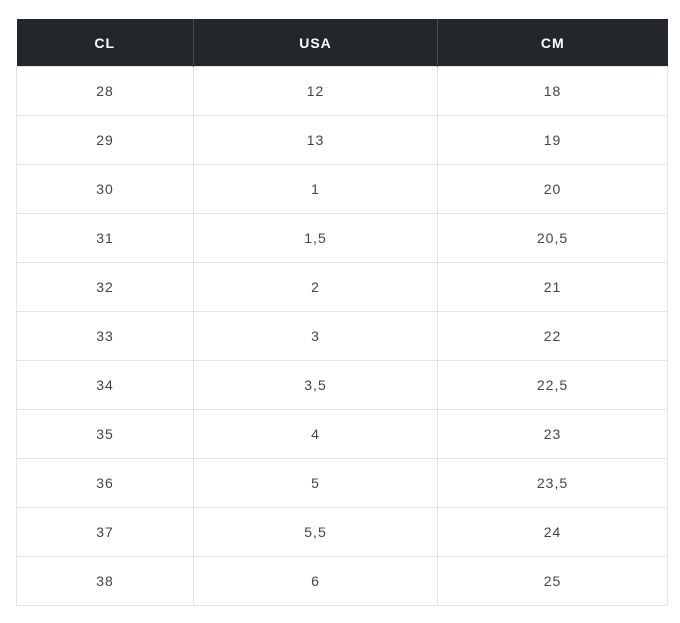  What do you see at coordinates (315, 43) in the screenshot?
I see `header-usa: USA` at bounding box center [315, 43].